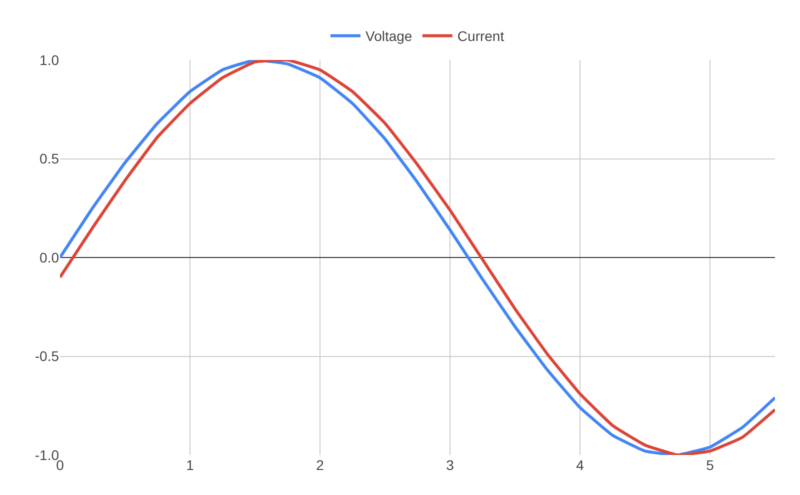 The height and width of the screenshot is (495, 800). I want to click on y-tick-label: 0.0, so click(50, 257).